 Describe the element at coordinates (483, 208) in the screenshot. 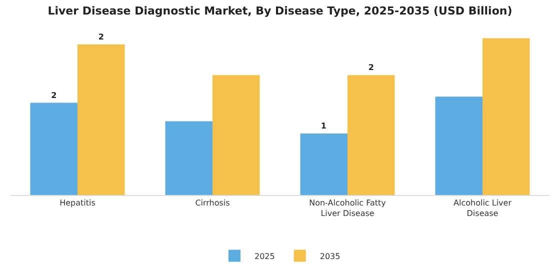

I see `x-tick-label: Alcoholic Liver Disease` at that location.